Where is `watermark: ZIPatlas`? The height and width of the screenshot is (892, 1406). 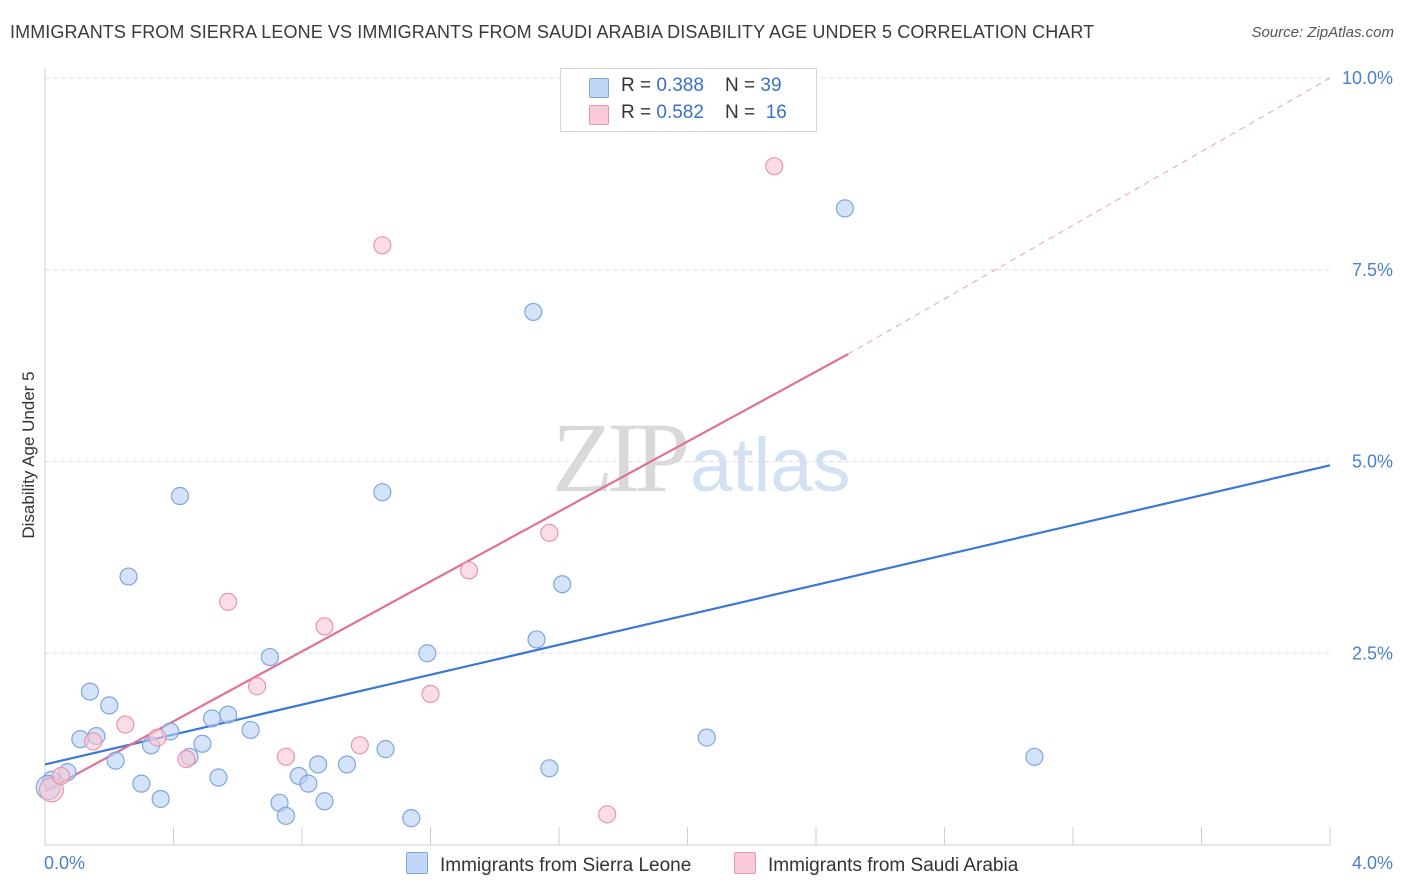 watermark: ZIPatlas is located at coordinates (701, 457).